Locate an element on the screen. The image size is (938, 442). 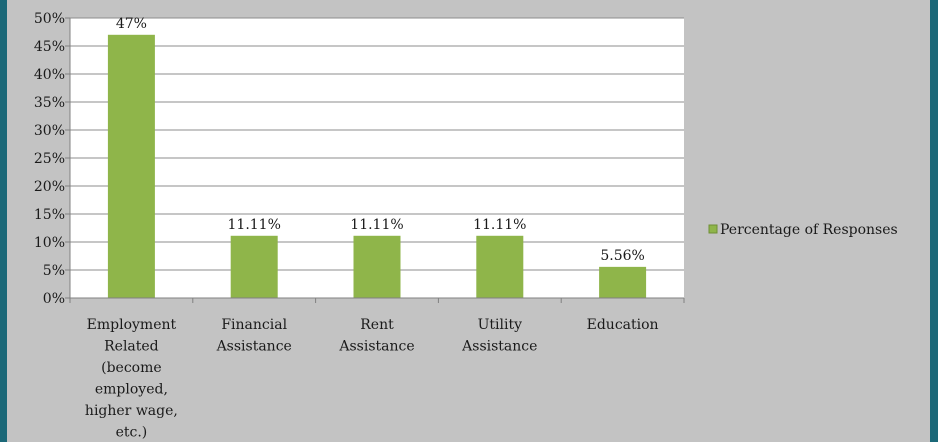
category-label: Financial Assistance is located at coordinates (254, 336).